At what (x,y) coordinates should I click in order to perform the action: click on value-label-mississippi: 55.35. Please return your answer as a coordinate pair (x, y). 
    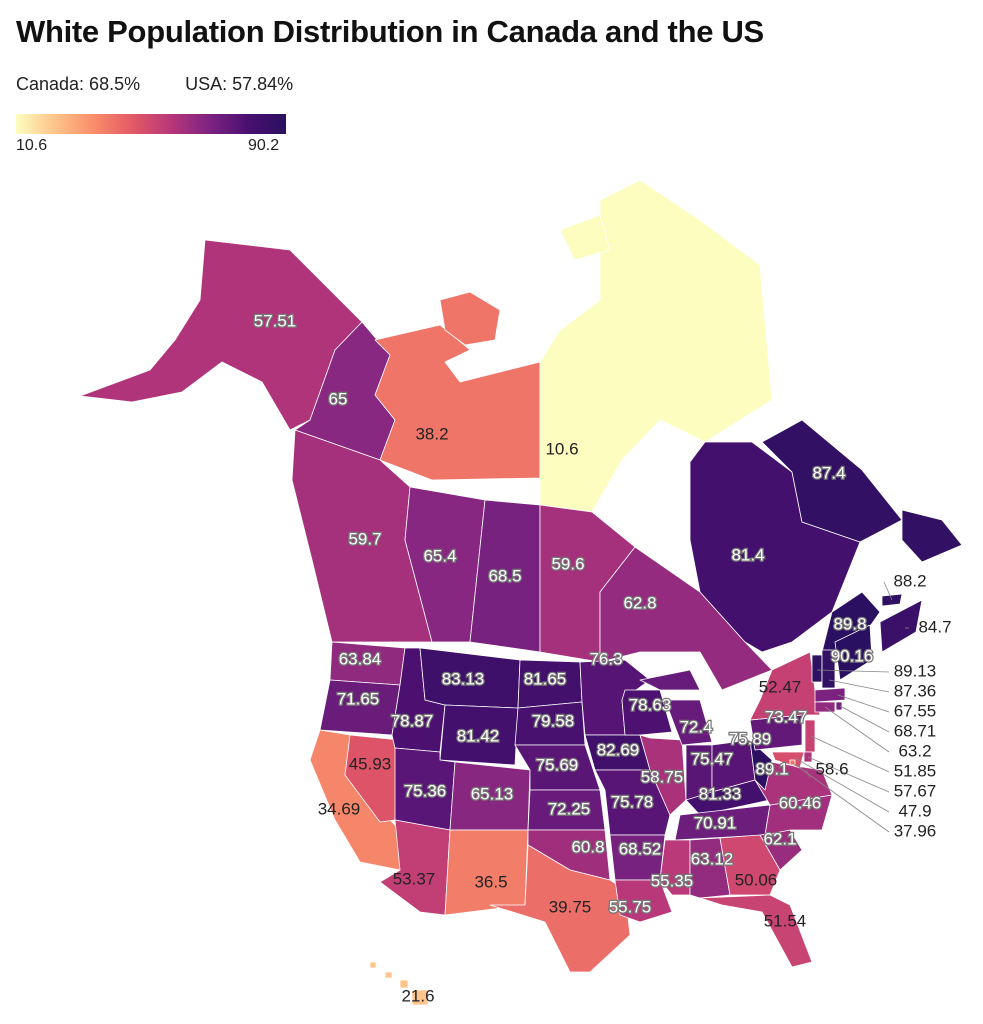
    Looking at the image, I should click on (672, 880).